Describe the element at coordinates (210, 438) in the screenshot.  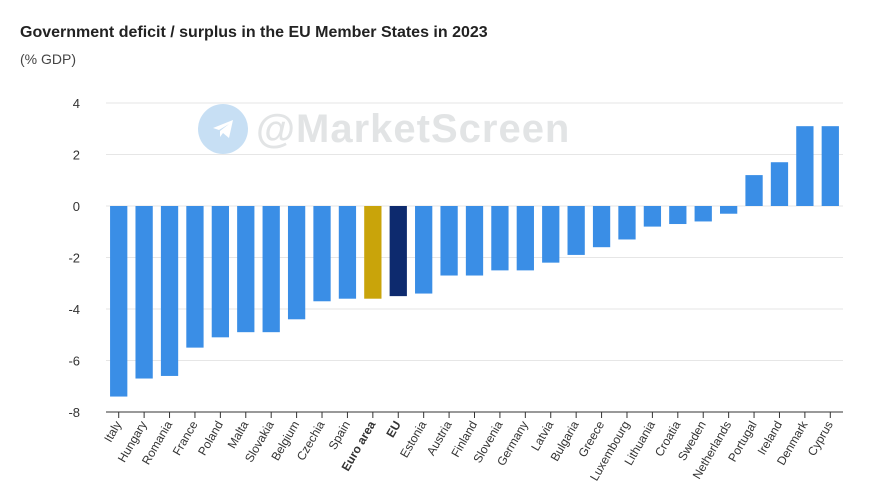
I see `x-tick-label: Poland` at that location.